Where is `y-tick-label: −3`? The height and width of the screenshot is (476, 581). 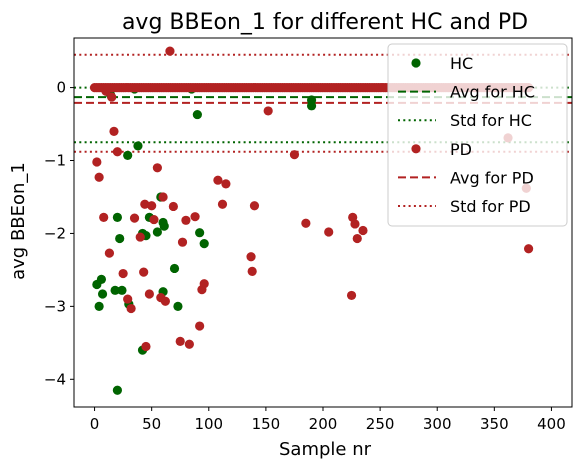
y-tick-label: −3 is located at coordinates (55, 306).